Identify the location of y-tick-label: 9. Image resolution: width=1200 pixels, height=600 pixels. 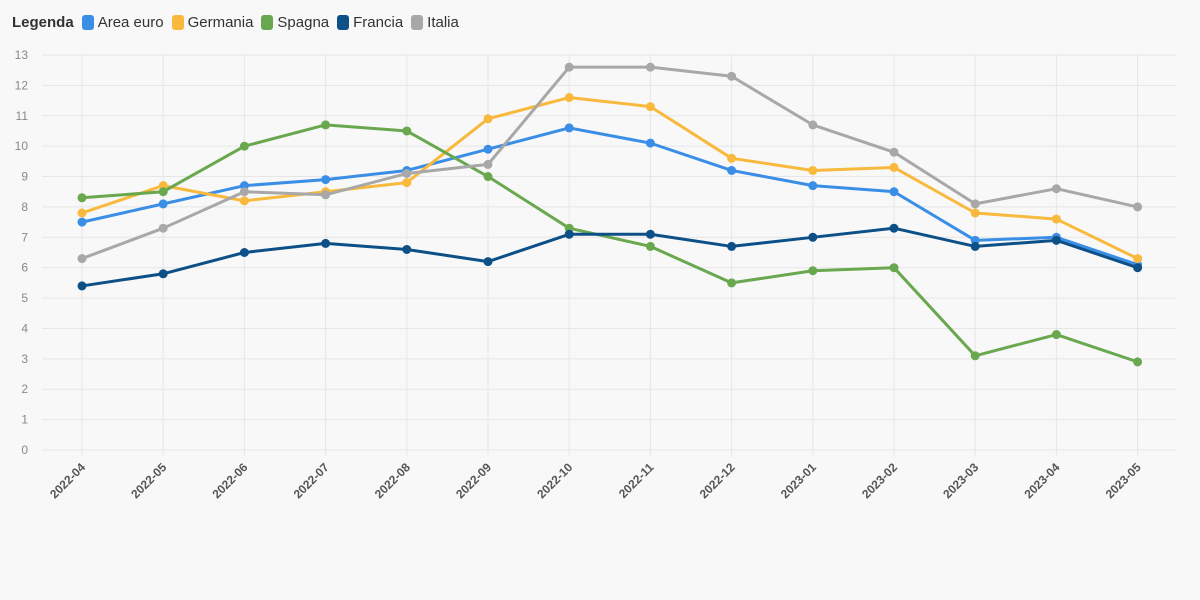
(24, 177).